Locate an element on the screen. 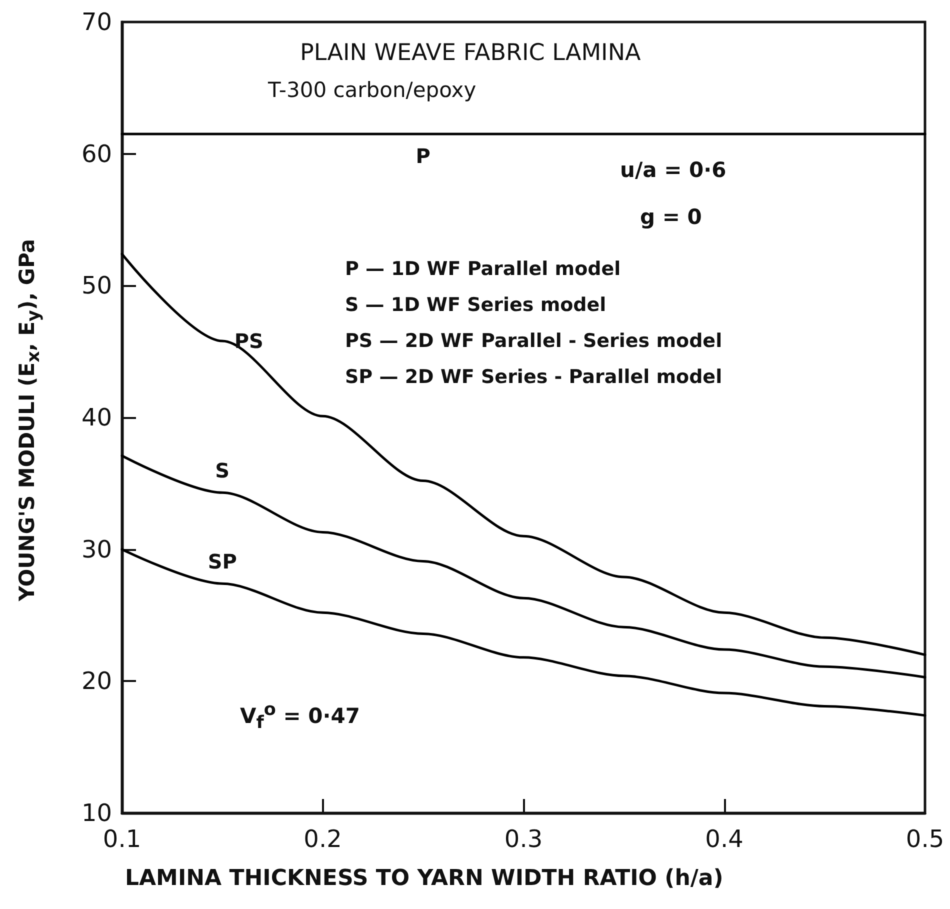  series-label: P is located at coordinates (423, 156).